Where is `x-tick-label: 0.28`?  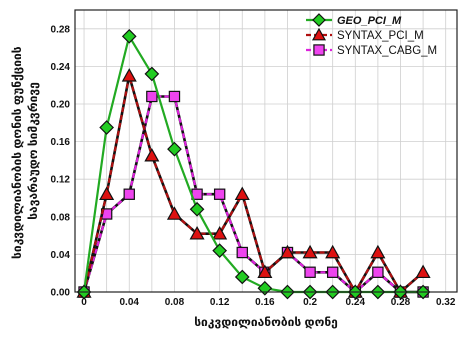
x-tick-label: 0.28 is located at coordinates (401, 302).